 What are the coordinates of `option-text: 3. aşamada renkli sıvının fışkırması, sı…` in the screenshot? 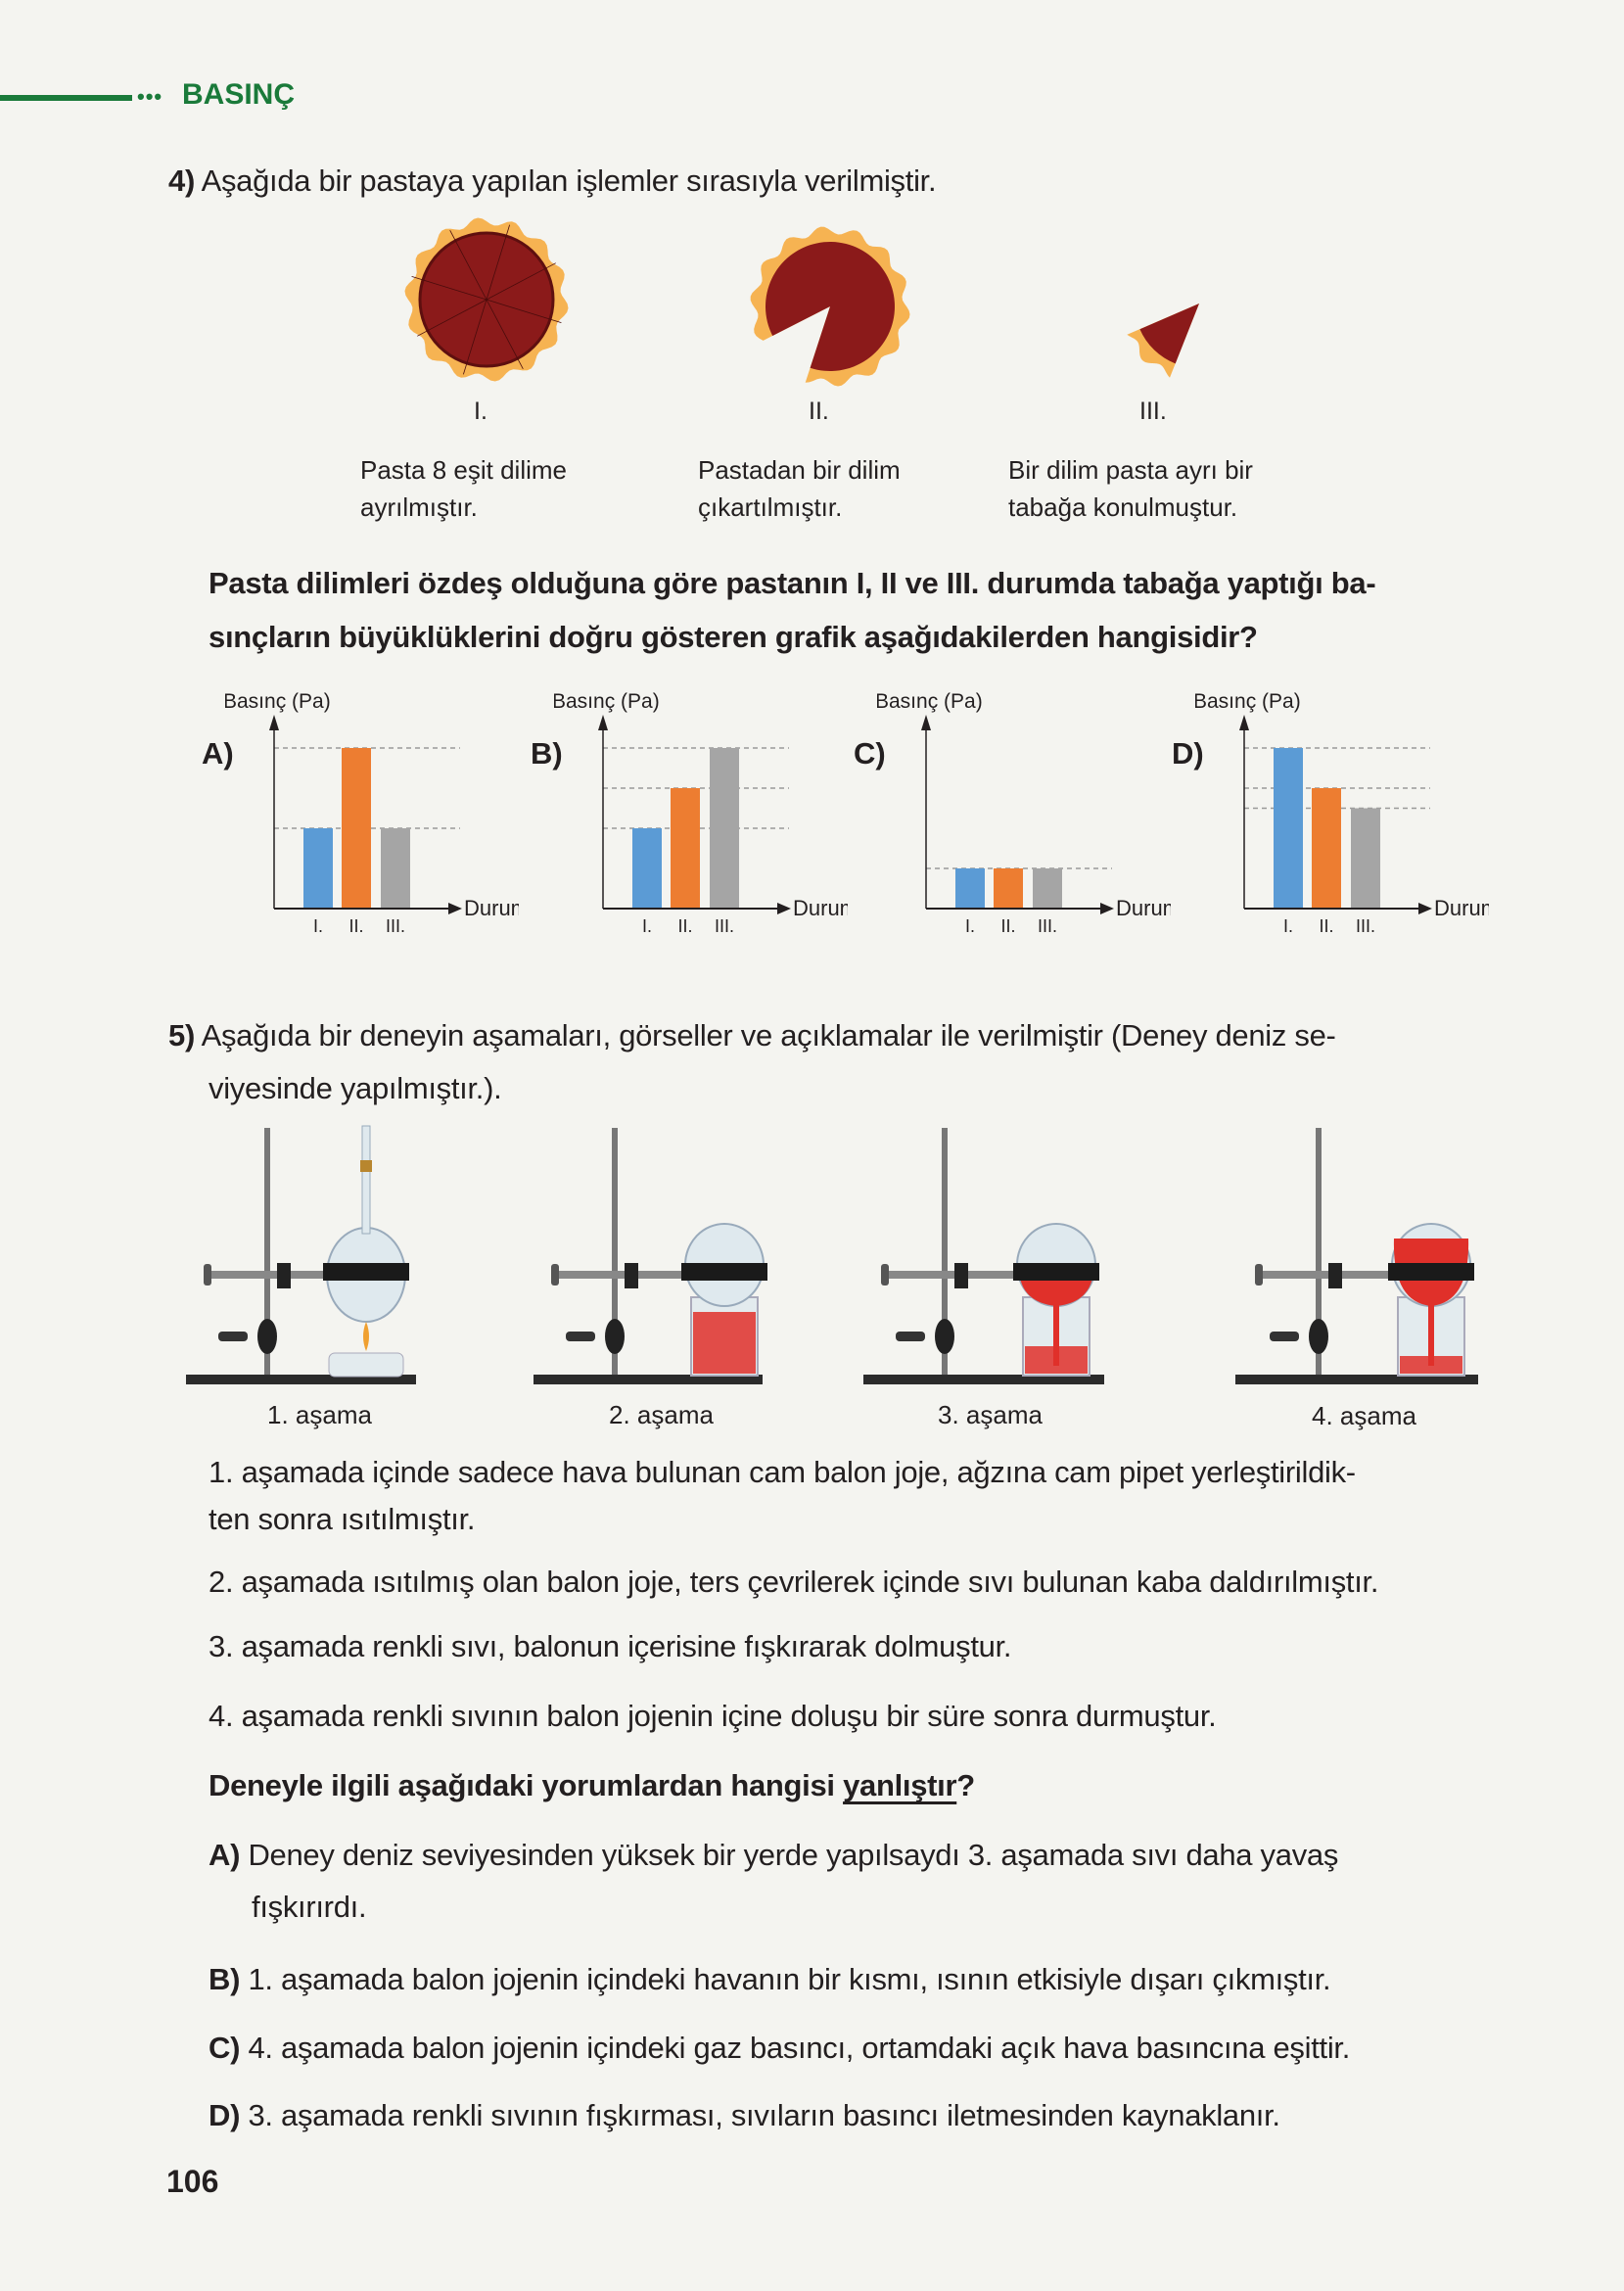 It's located at (764, 2115).